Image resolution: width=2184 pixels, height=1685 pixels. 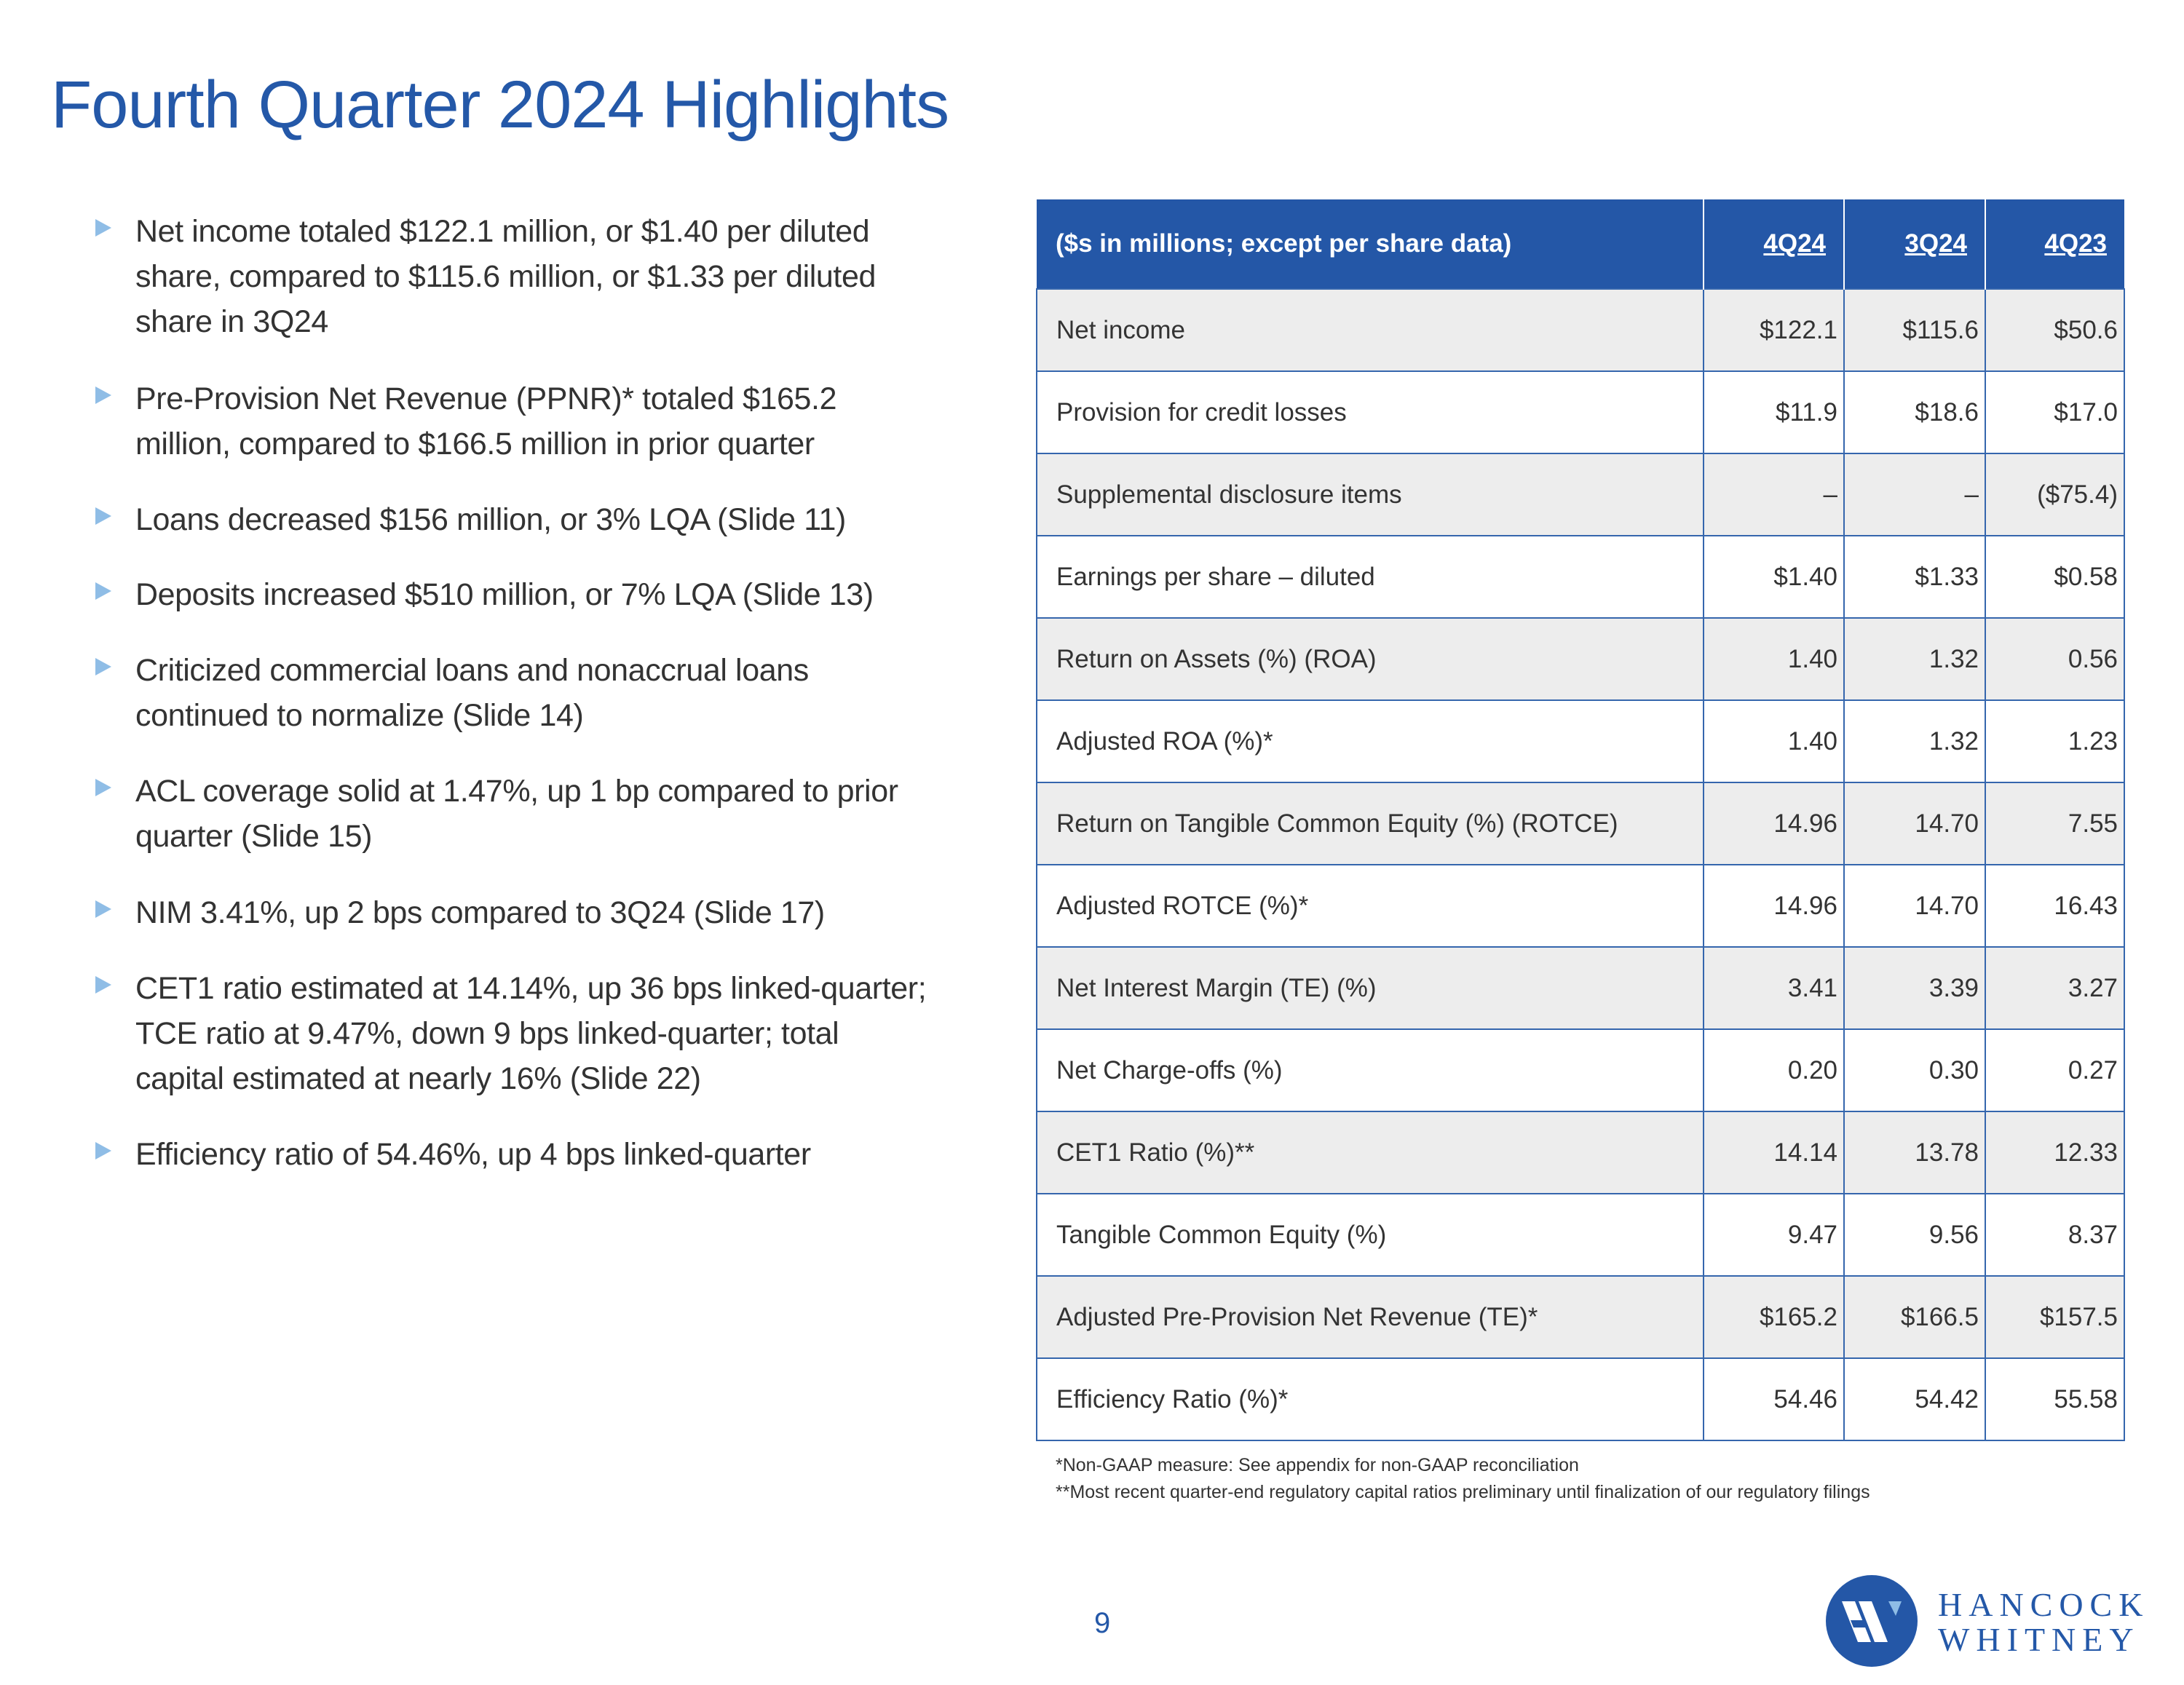 What do you see at coordinates (1914, 412) in the screenshot?
I see `cell-value: $18.6` at bounding box center [1914, 412].